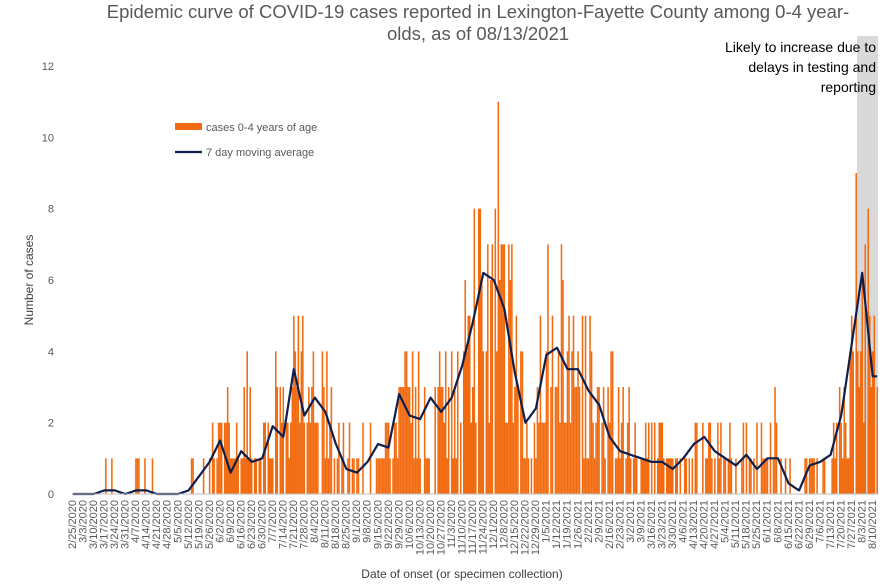  What do you see at coordinates (263, 524) in the screenshot?
I see `x-tick-label: 6/30/2020` at bounding box center [263, 524].